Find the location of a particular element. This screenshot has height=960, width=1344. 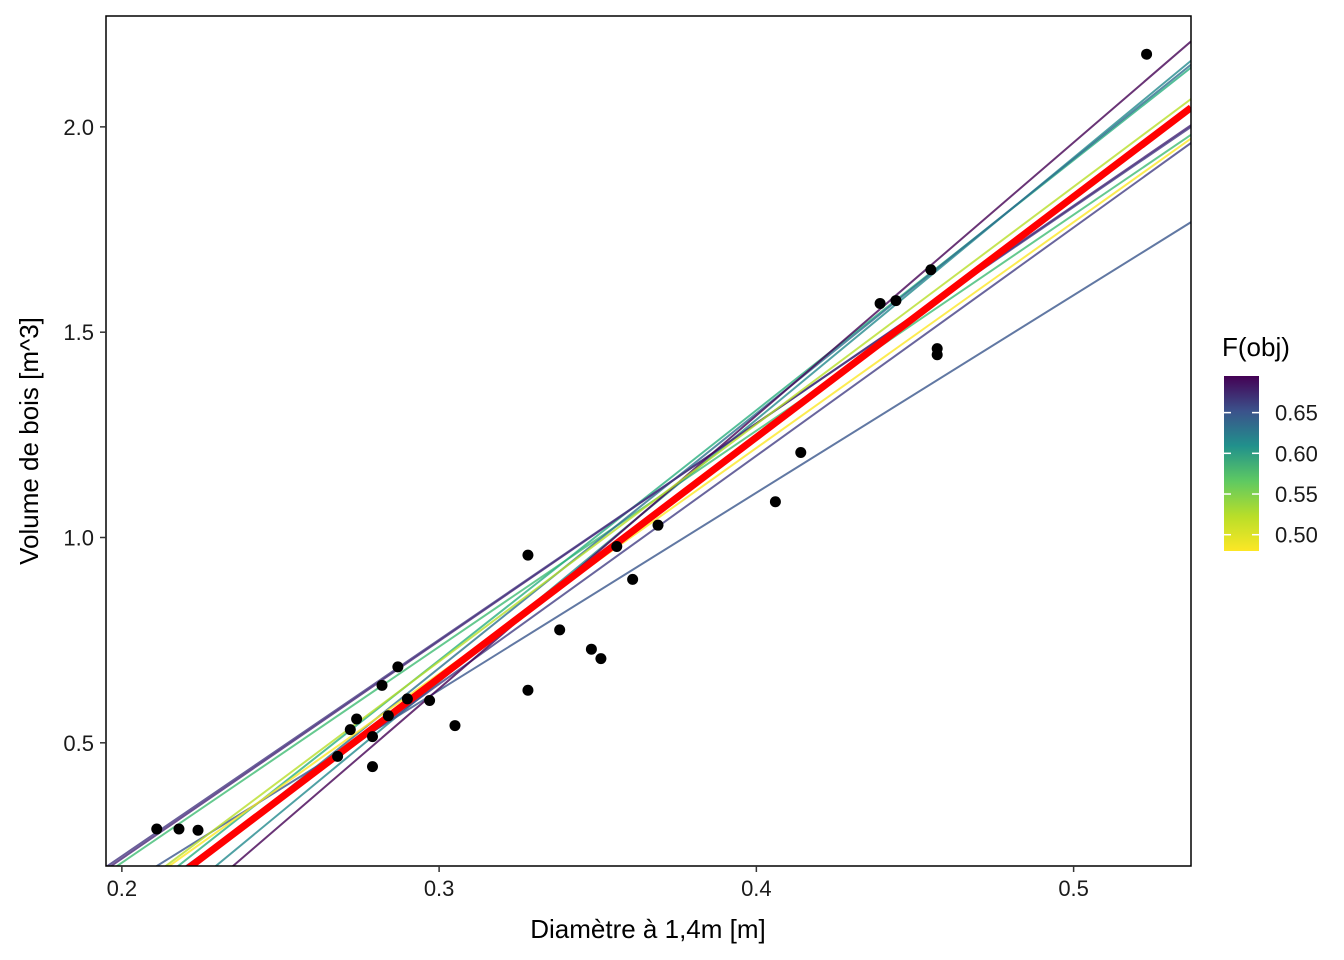

x-tick-label: 0.2 is located at coordinates (122, 888).